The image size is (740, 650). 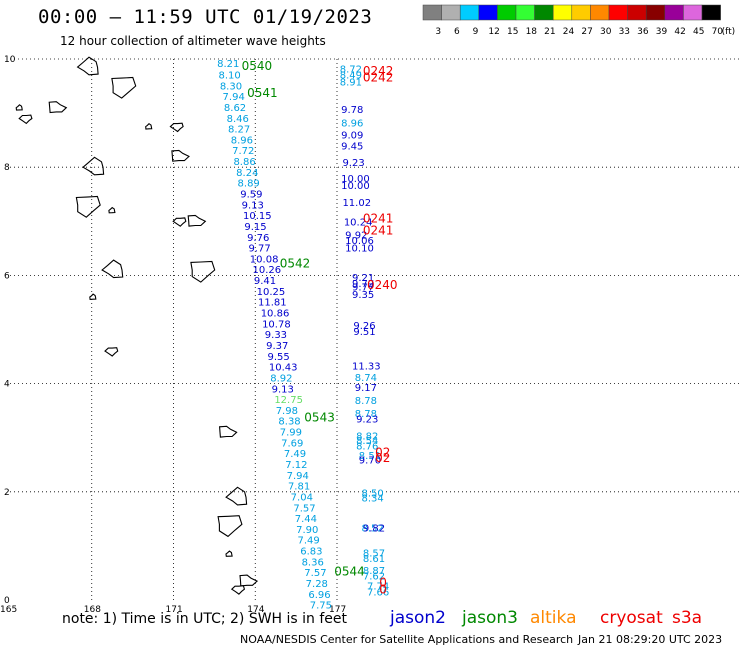 I want to click on legend-bin-label: 27, so click(x=586, y=32).